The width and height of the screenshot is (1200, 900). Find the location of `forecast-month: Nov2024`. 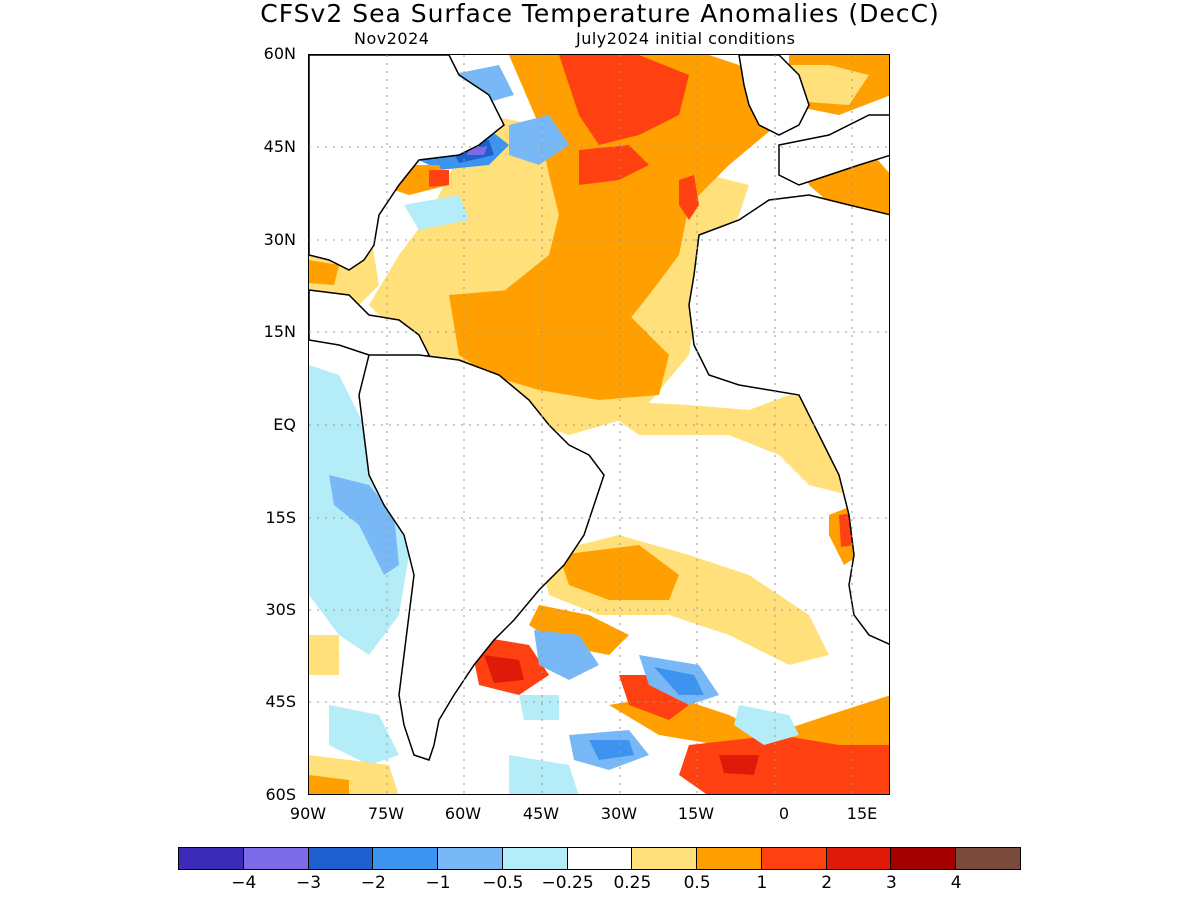

forecast-month: Nov2024 is located at coordinates (392, 38).